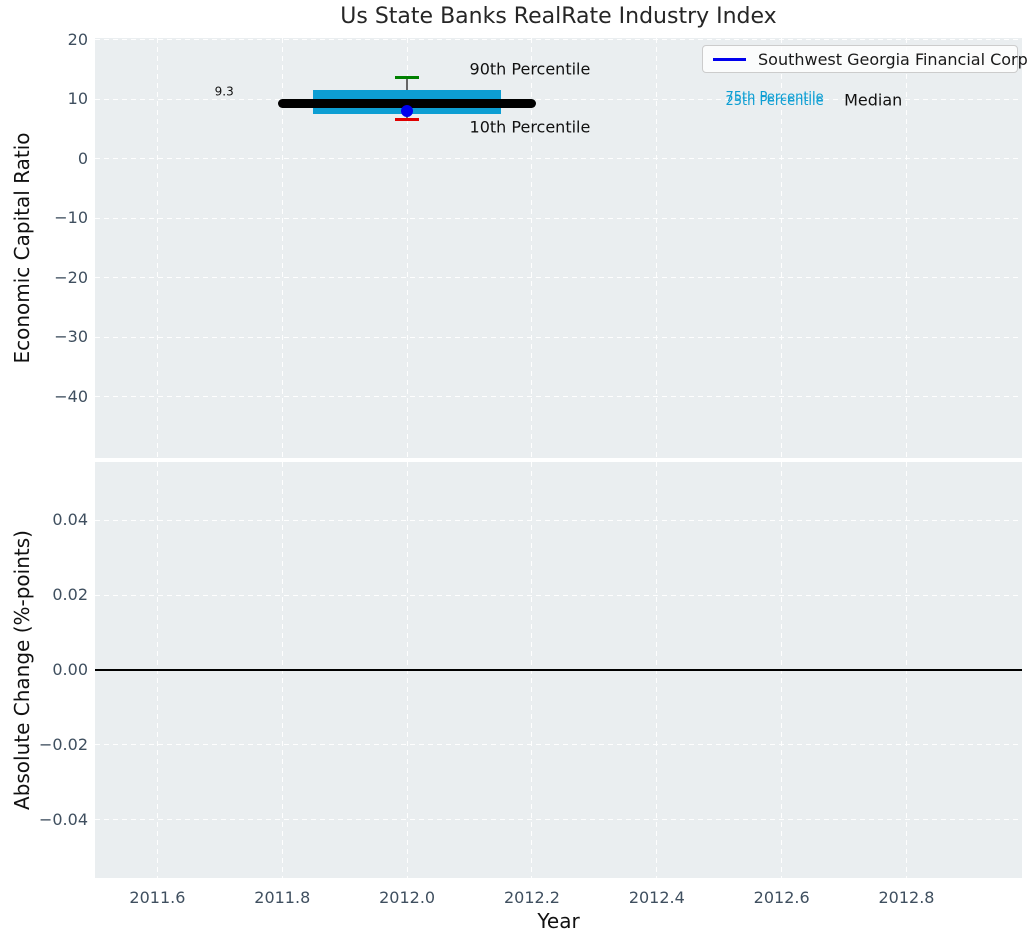 Image resolution: width=1034 pixels, height=942 pixels. Describe the element at coordinates (82, 158) in the screenshot. I see `y-tick-label: 0` at that location.